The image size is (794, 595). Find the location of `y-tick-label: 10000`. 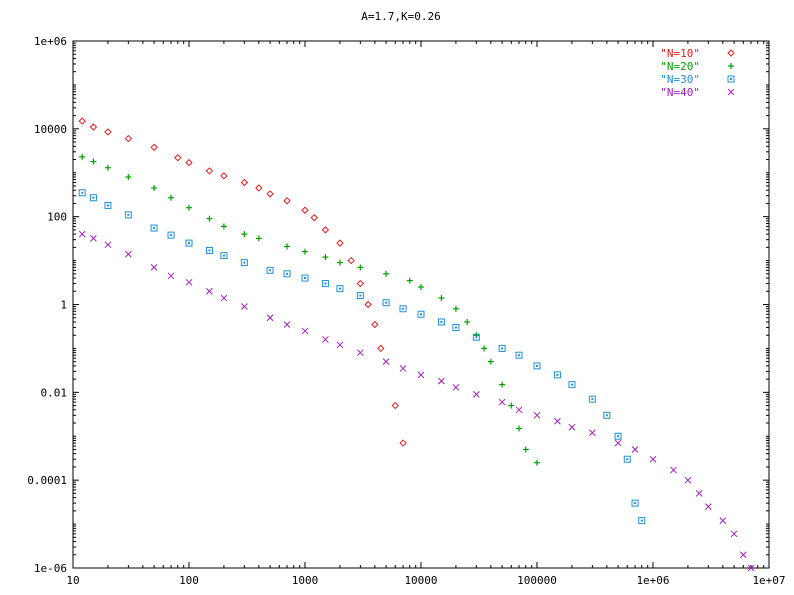

y-tick-label: 10000 is located at coordinates (50, 129).